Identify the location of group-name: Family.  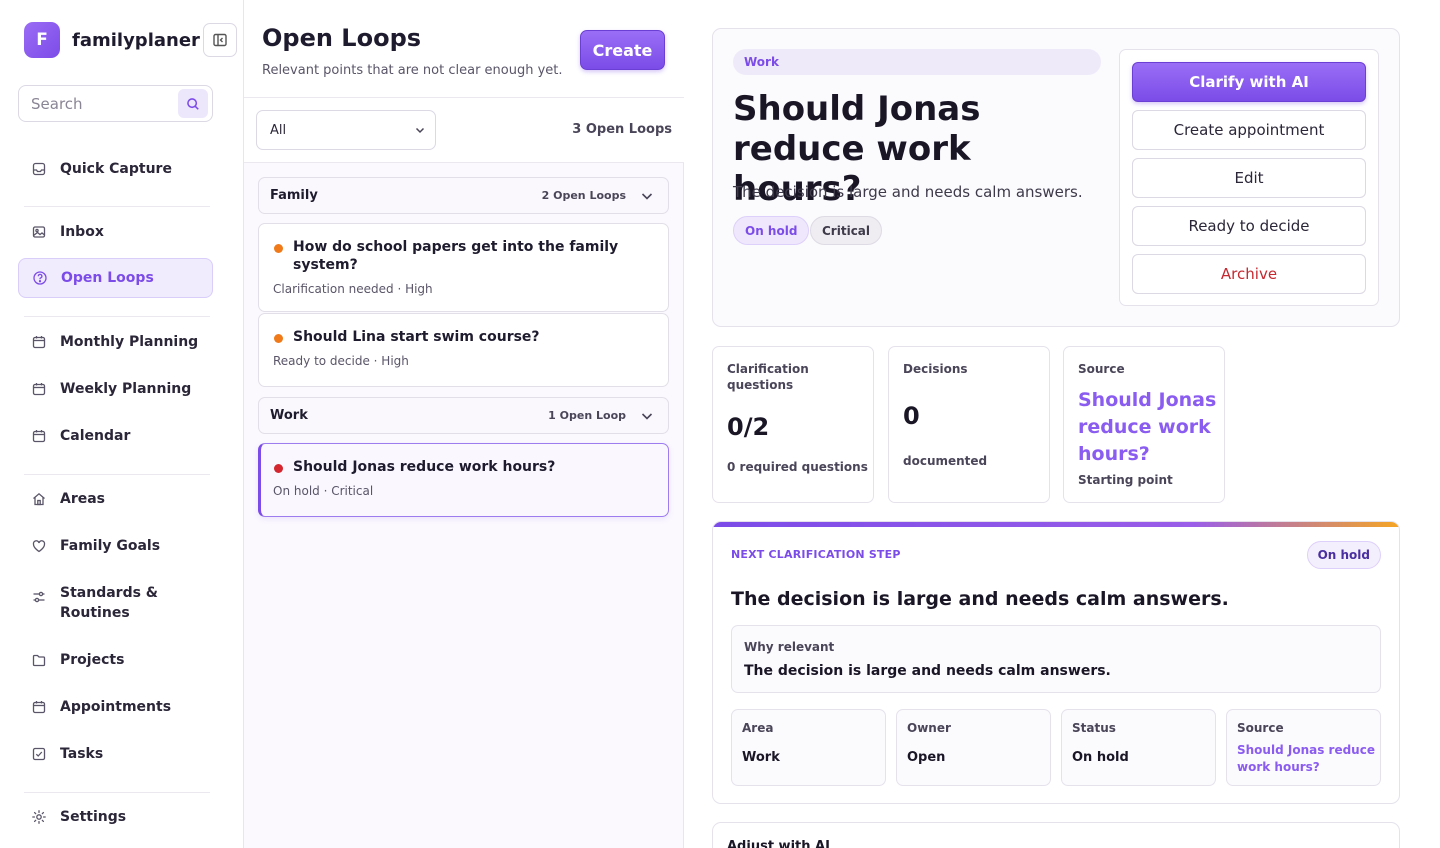
(294, 195).